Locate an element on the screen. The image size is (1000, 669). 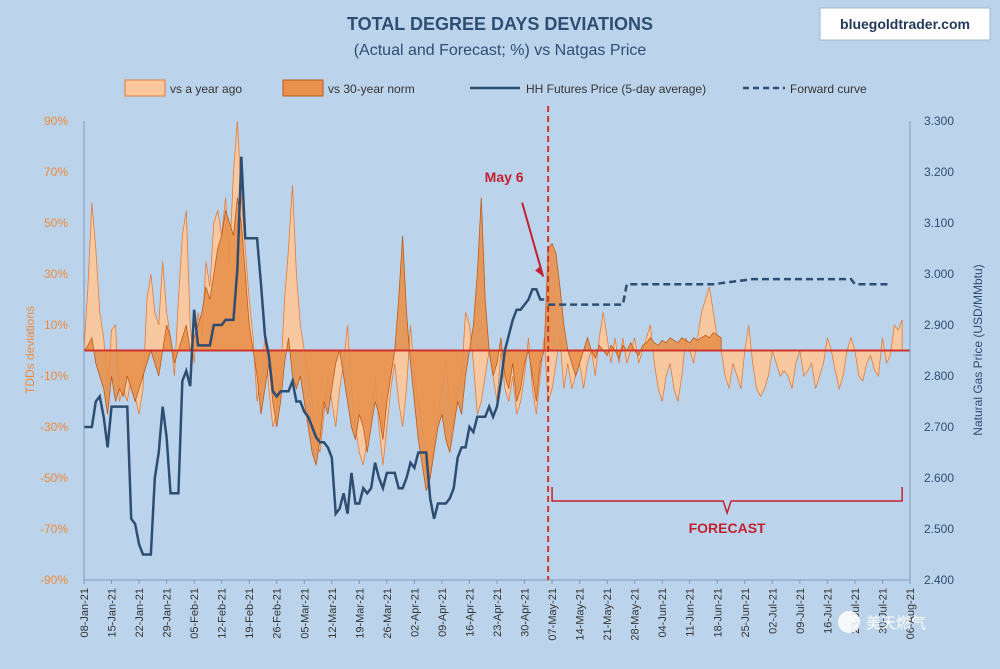
x-tick-label: 16-Apr-21 is located at coordinates (470, 612).